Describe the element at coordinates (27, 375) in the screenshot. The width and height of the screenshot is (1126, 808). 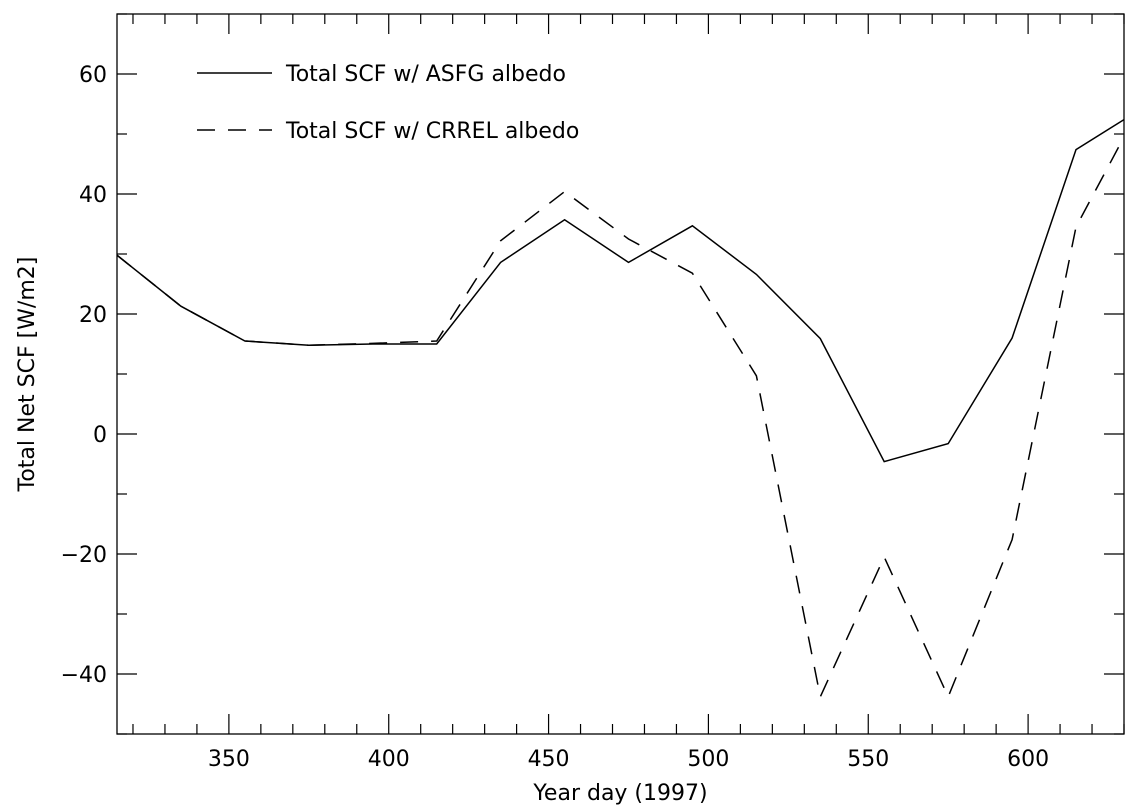
I see `y-axis-label: Total Net SCF [W/m2]` at that location.